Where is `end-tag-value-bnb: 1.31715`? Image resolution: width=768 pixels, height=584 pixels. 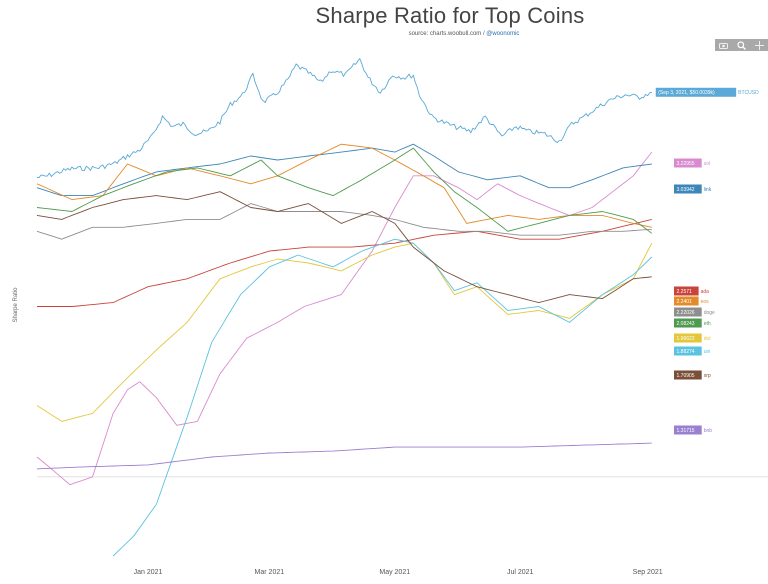 end-tag-value-bnb: 1.31715 is located at coordinates (686, 431).